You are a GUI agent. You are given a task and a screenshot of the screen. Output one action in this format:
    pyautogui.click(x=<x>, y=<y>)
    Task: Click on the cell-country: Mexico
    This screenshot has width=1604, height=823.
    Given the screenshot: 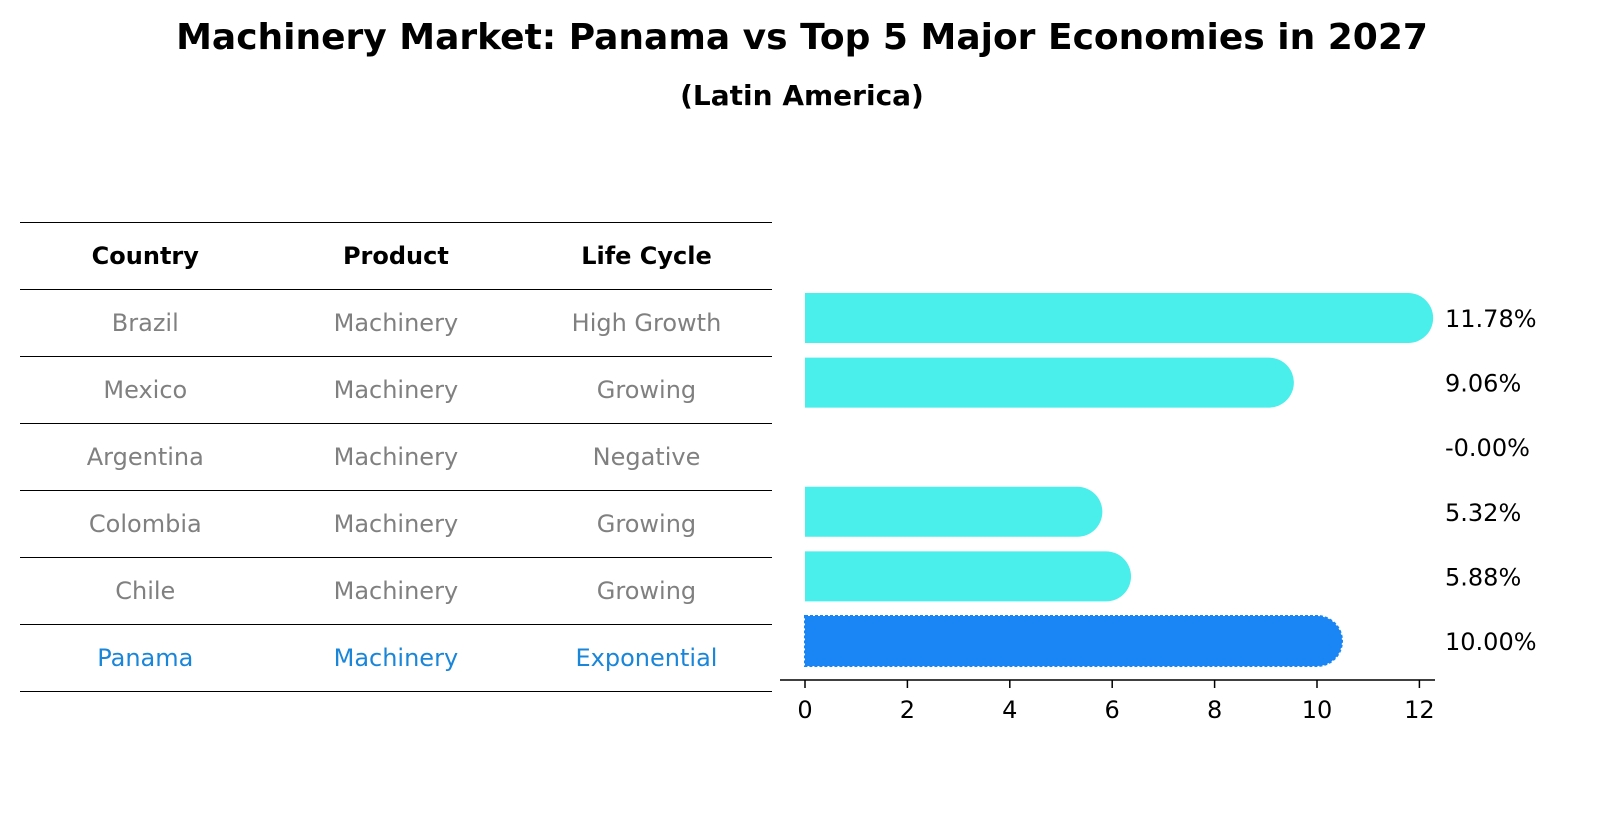 What is the action you would take?
    pyautogui.click(x=145, y=390)
    